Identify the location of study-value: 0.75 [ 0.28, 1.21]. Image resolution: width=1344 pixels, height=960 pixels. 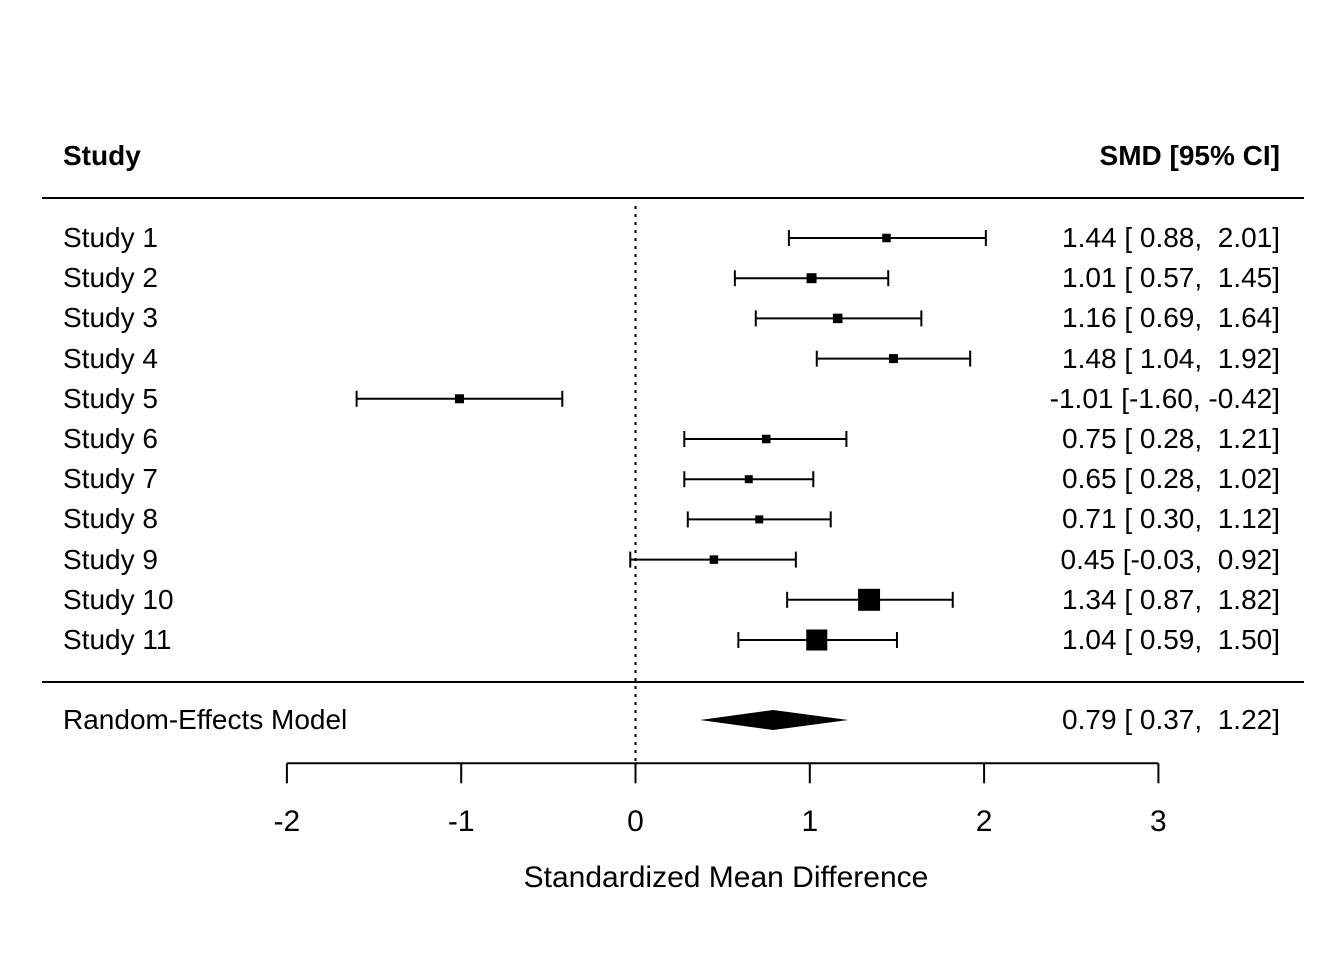
(1171, 438).